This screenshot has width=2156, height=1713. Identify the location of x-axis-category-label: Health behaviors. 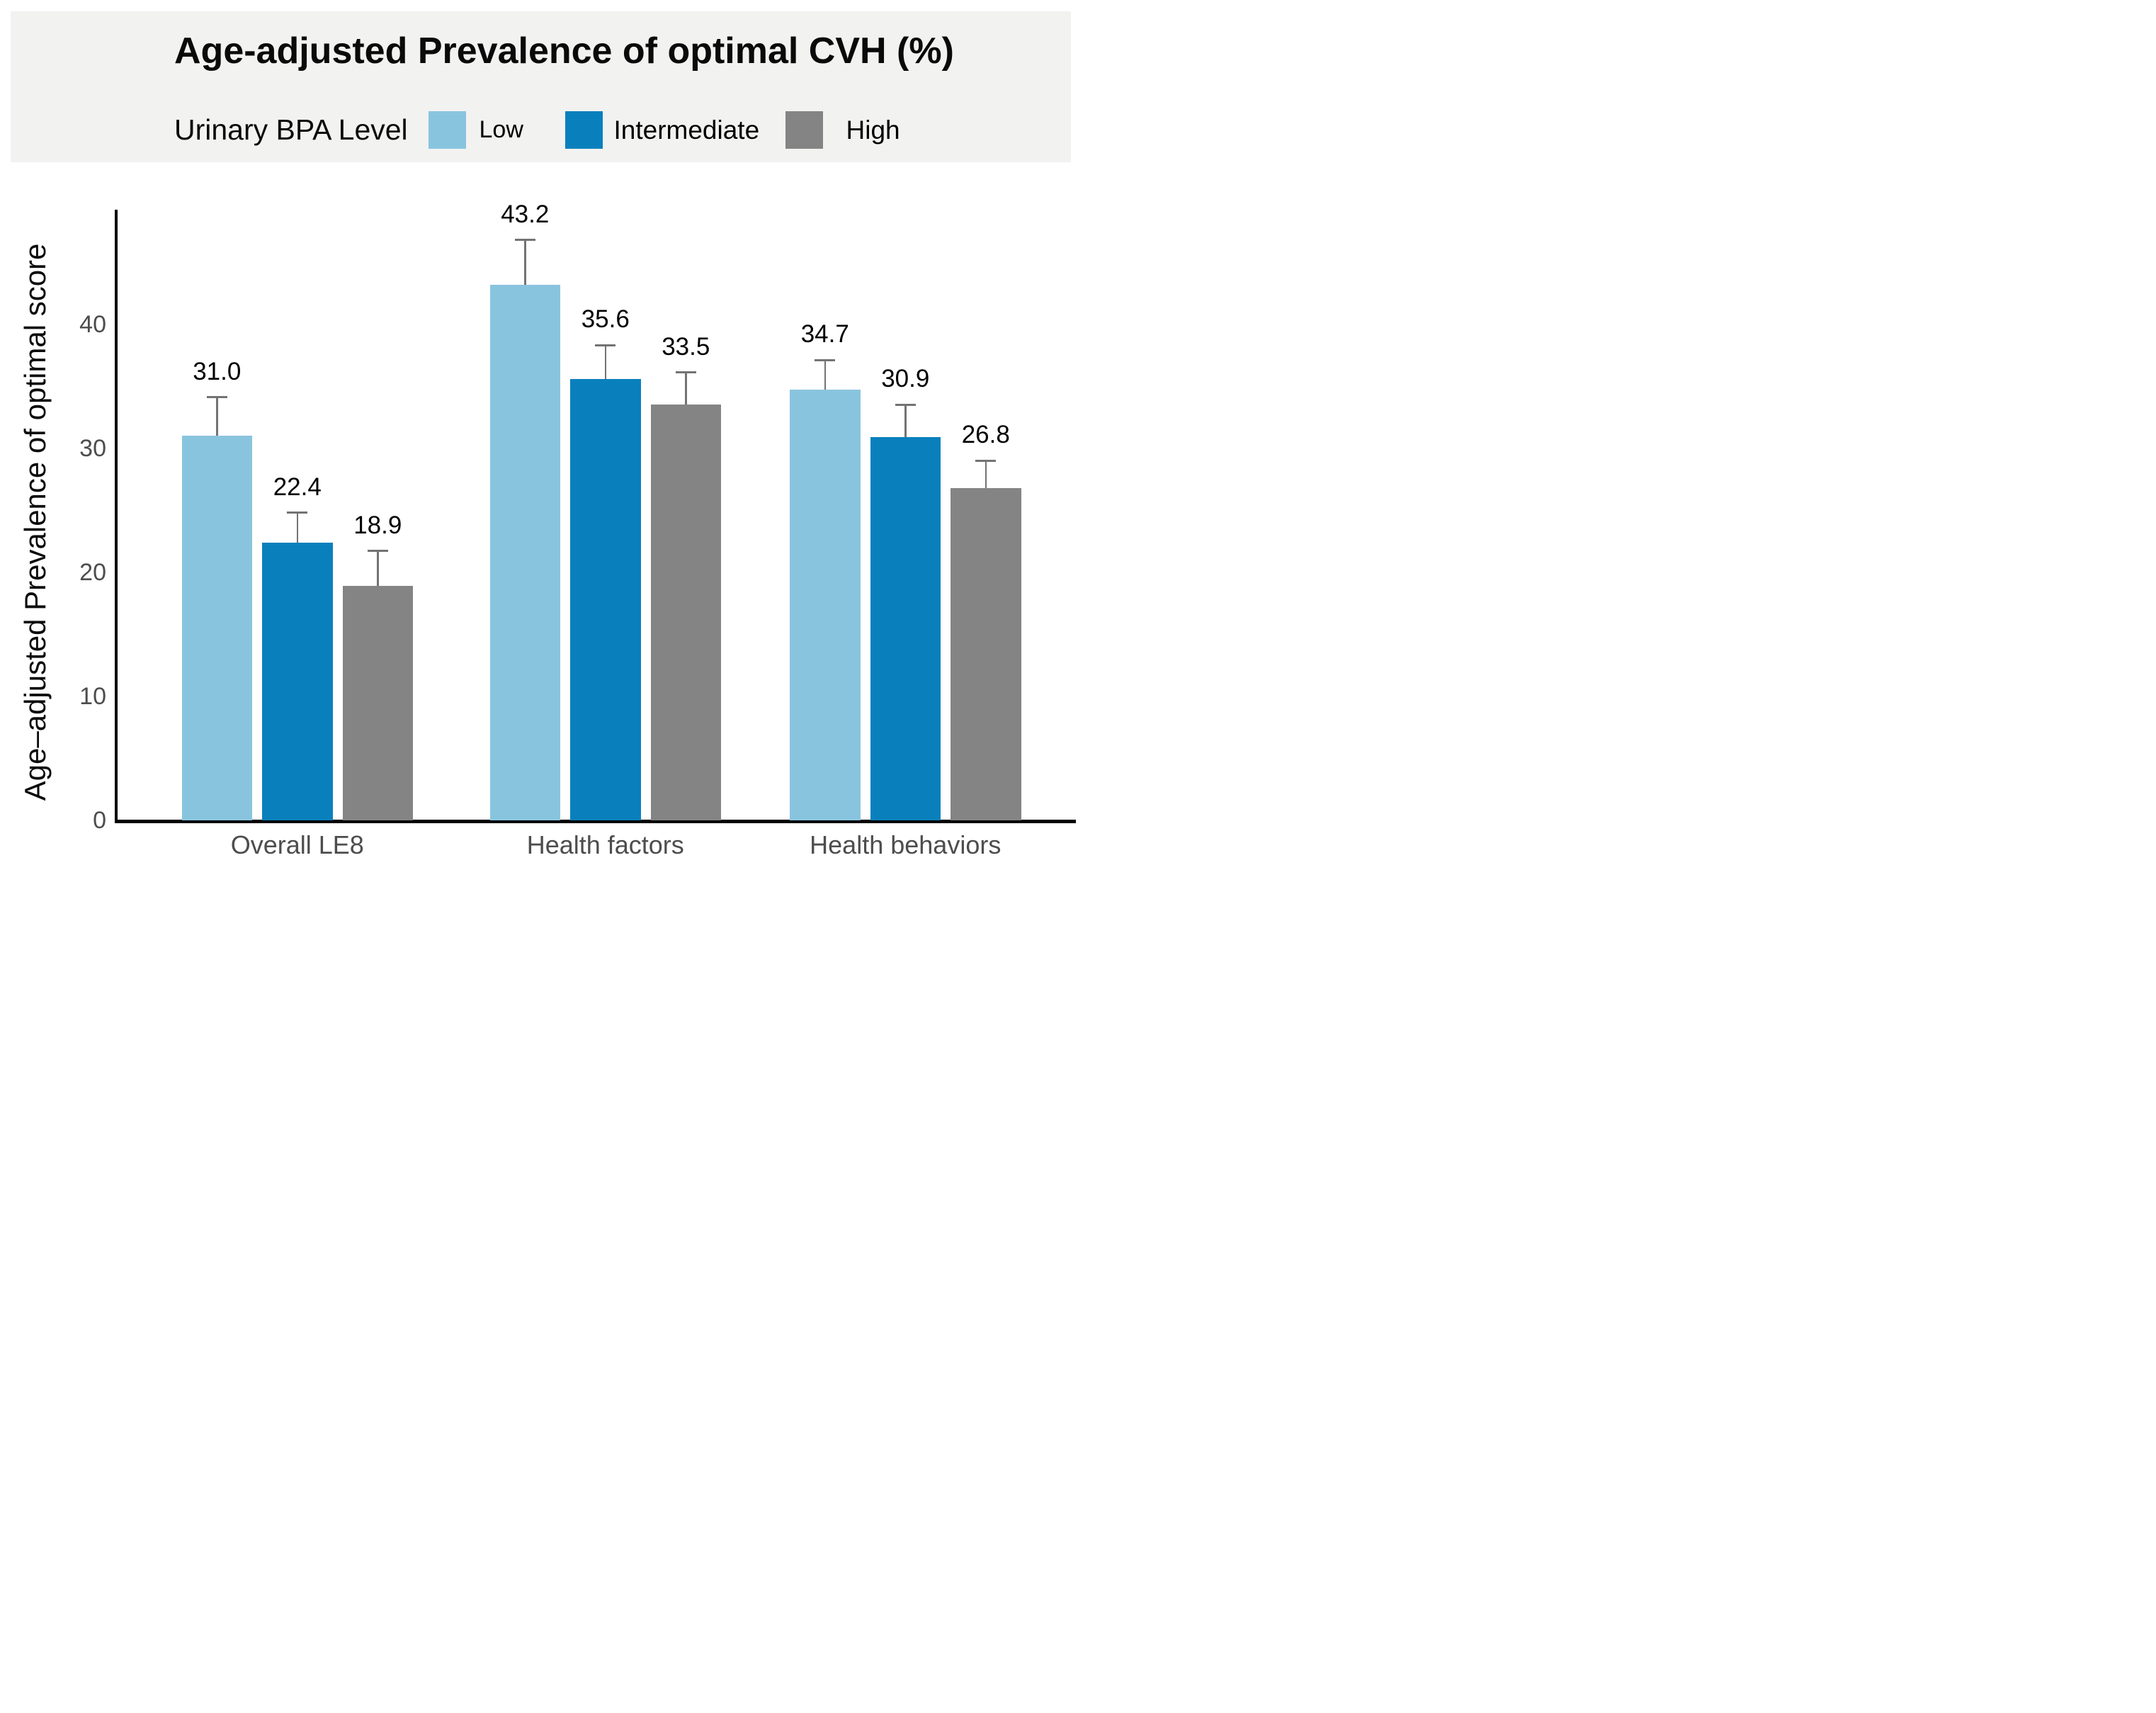
(906, 843).